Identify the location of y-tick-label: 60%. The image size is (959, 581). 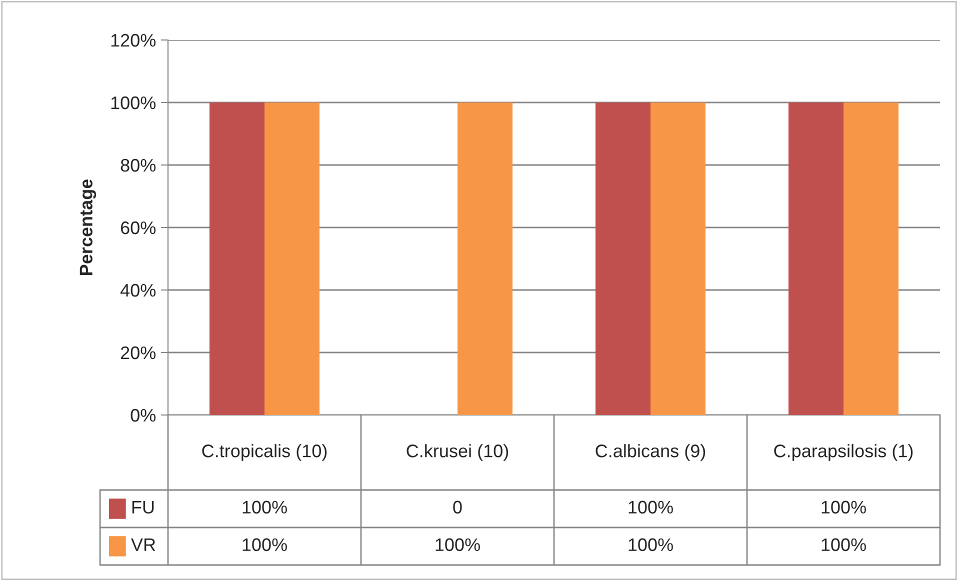
(138, 227).